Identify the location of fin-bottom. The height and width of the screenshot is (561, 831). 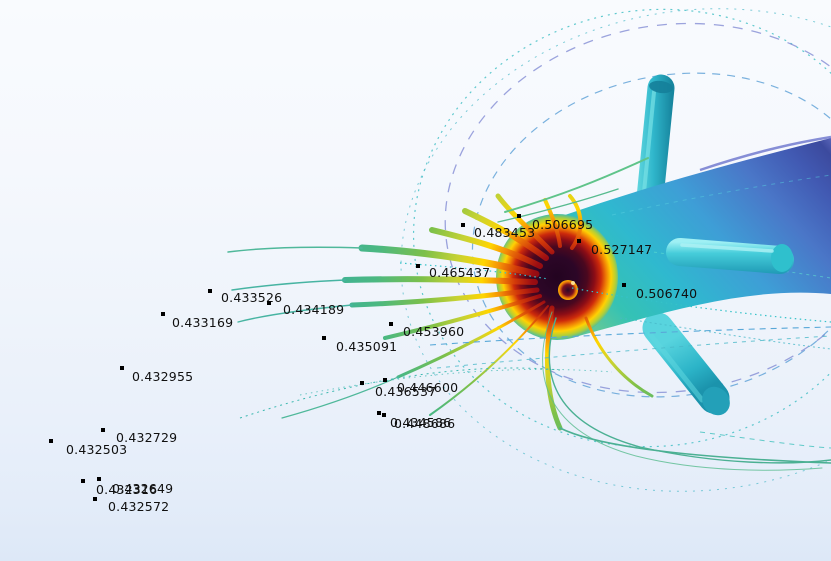
(686, 364).